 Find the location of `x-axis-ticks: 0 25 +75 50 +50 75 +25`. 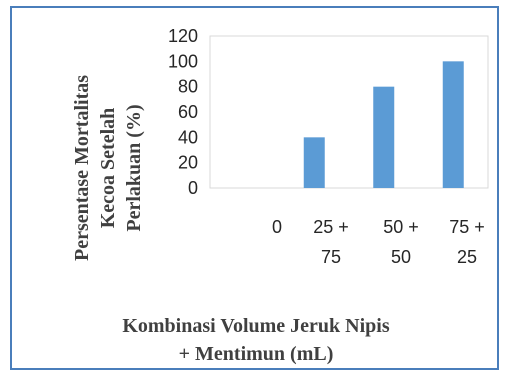

x-axis-ticks: 0 25 +75 50 +50 75 +25 is located at coordinates (378, 242).